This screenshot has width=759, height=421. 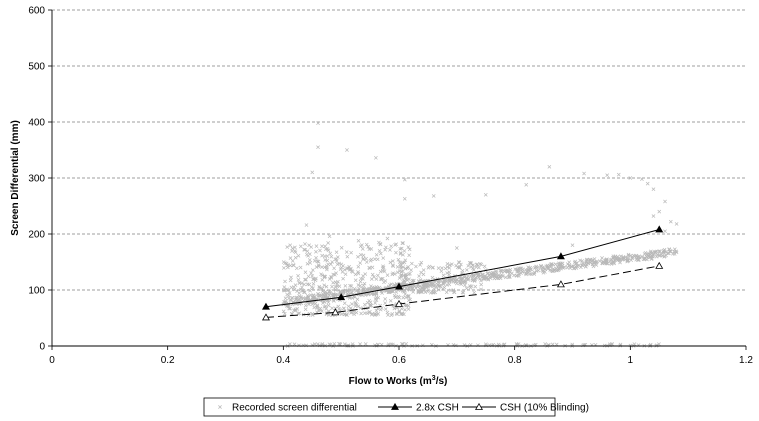 What do you see at coordinates (437, 408) in the screenshot?
I see `legend-label-2.8x-csh: 2.8x CSH` at bounding box center [437, 408].